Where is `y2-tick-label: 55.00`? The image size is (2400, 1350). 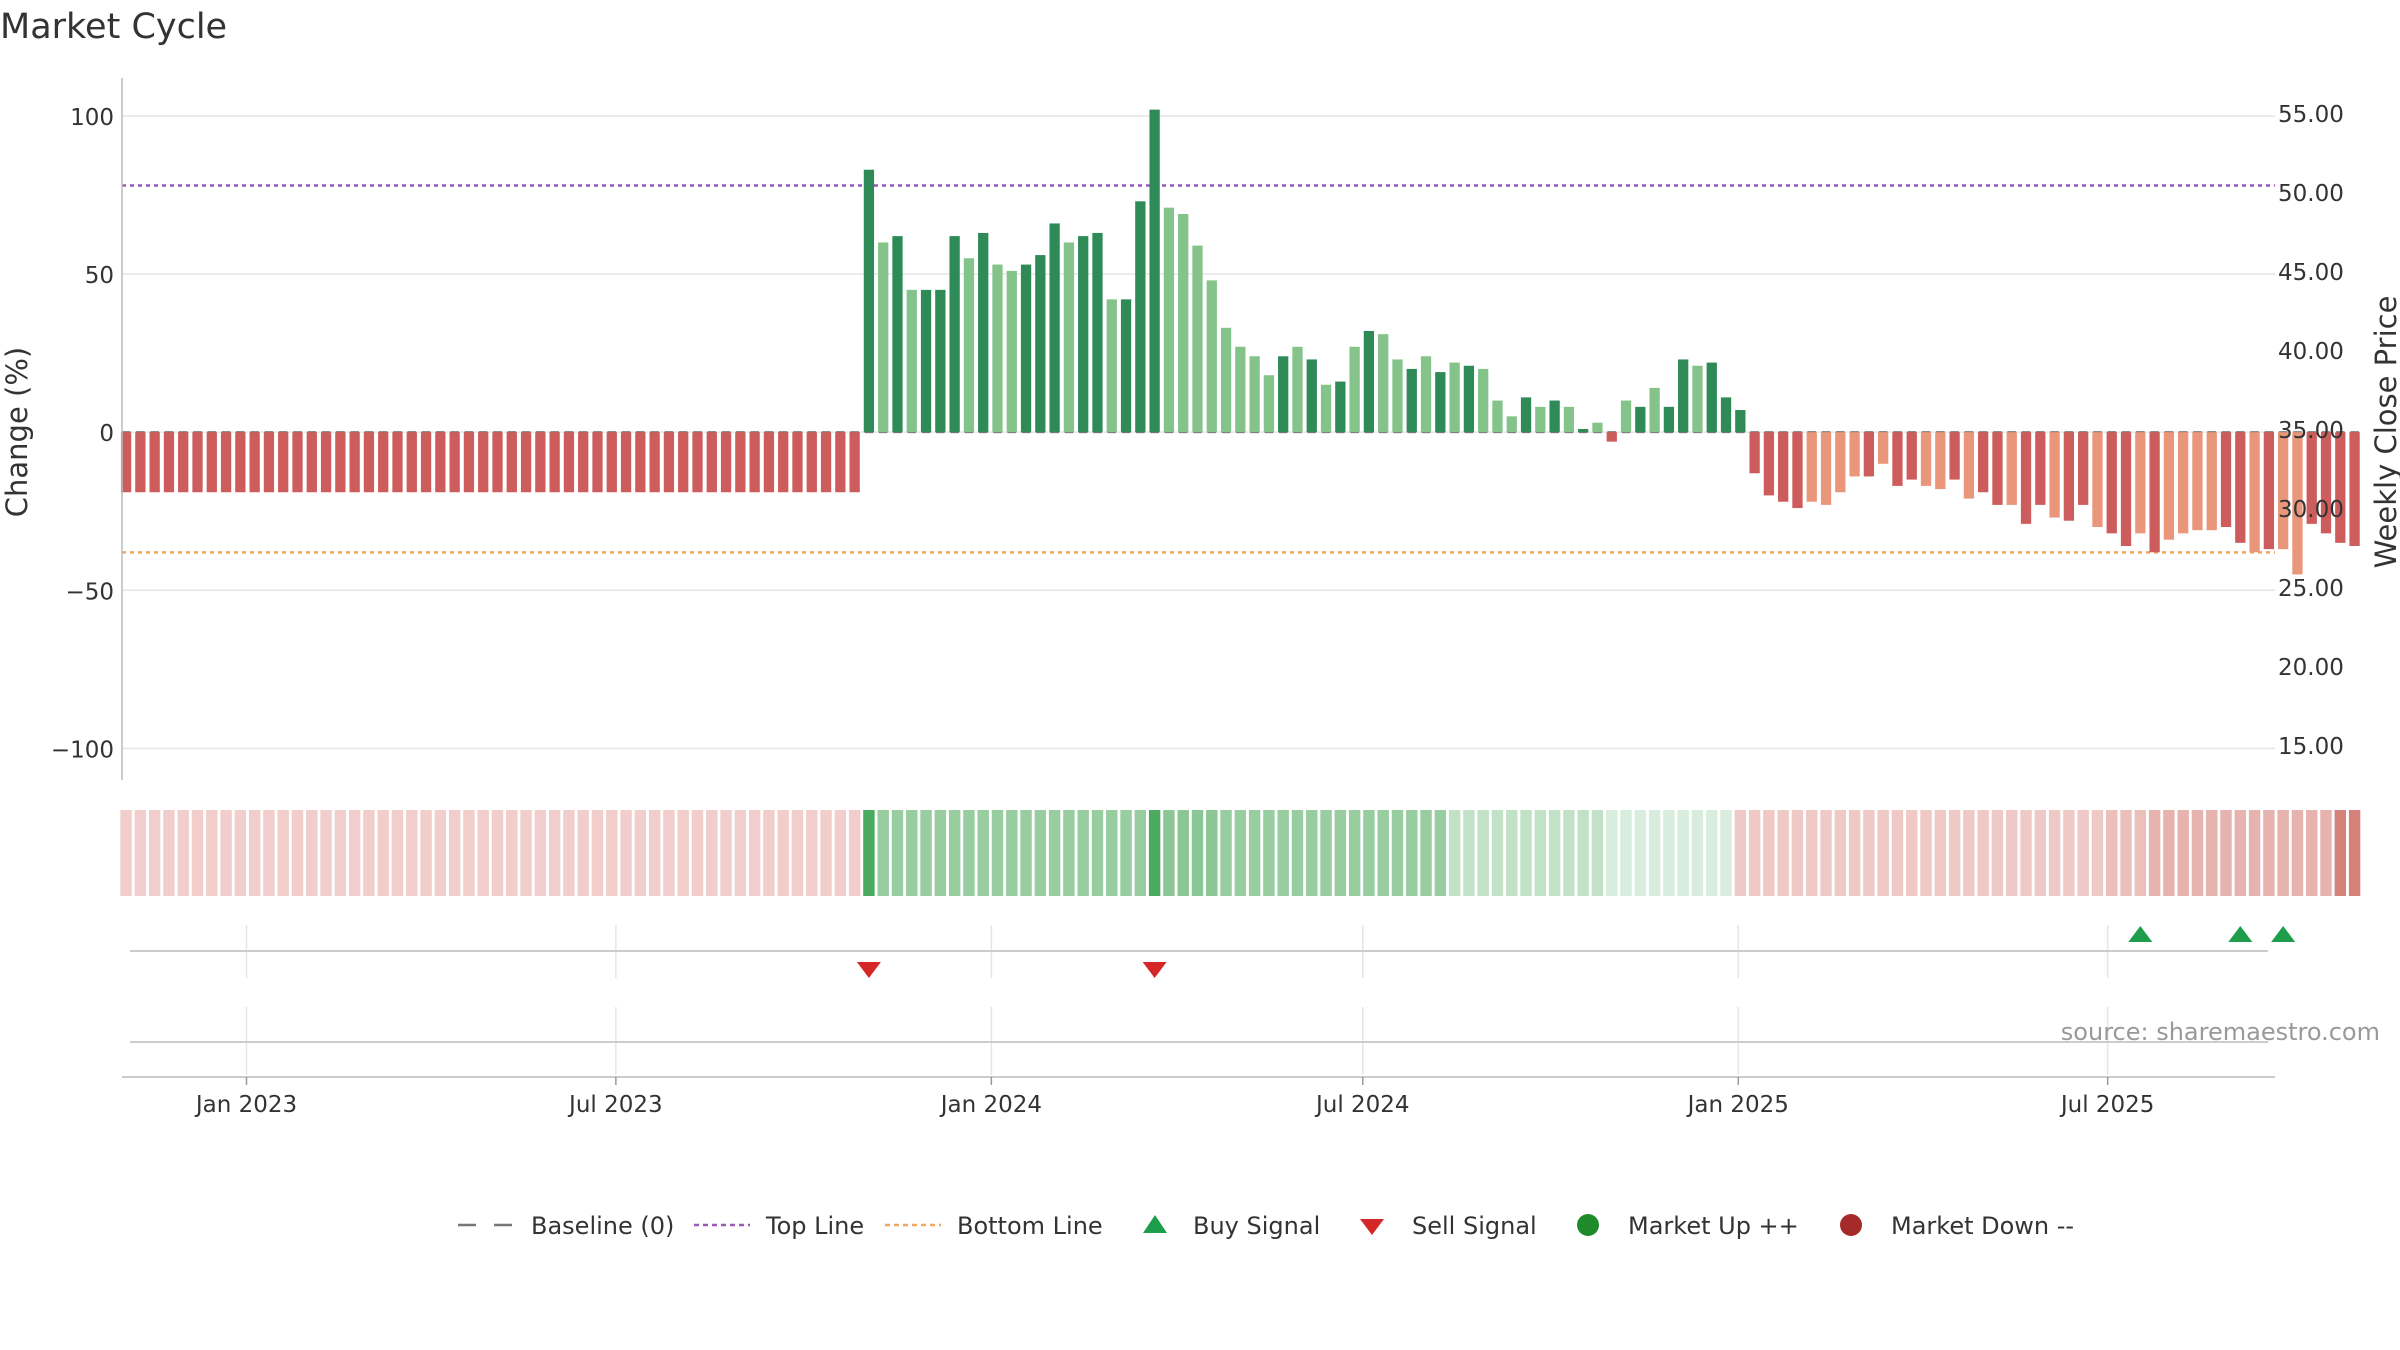 y2-tick-label: 55.00 is located at coordinates (2311, 115).